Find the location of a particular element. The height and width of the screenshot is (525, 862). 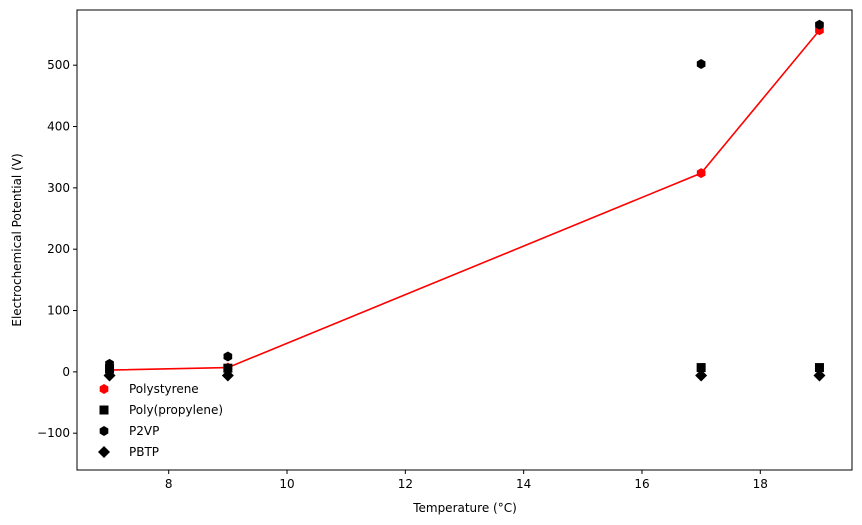

y-tick-label: 300 is located at coordinates (58, 188).